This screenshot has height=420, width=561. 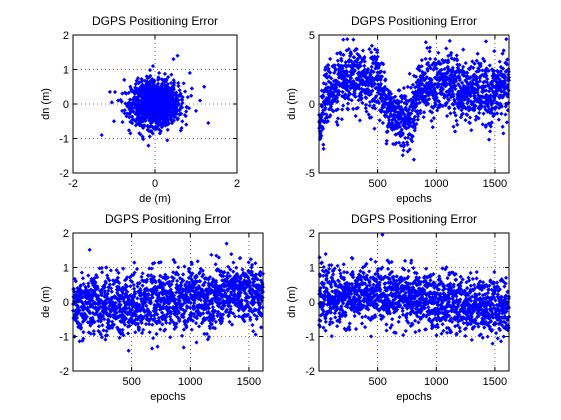 I want to click on y-tick-label: -2, so click(x=64, y=174).